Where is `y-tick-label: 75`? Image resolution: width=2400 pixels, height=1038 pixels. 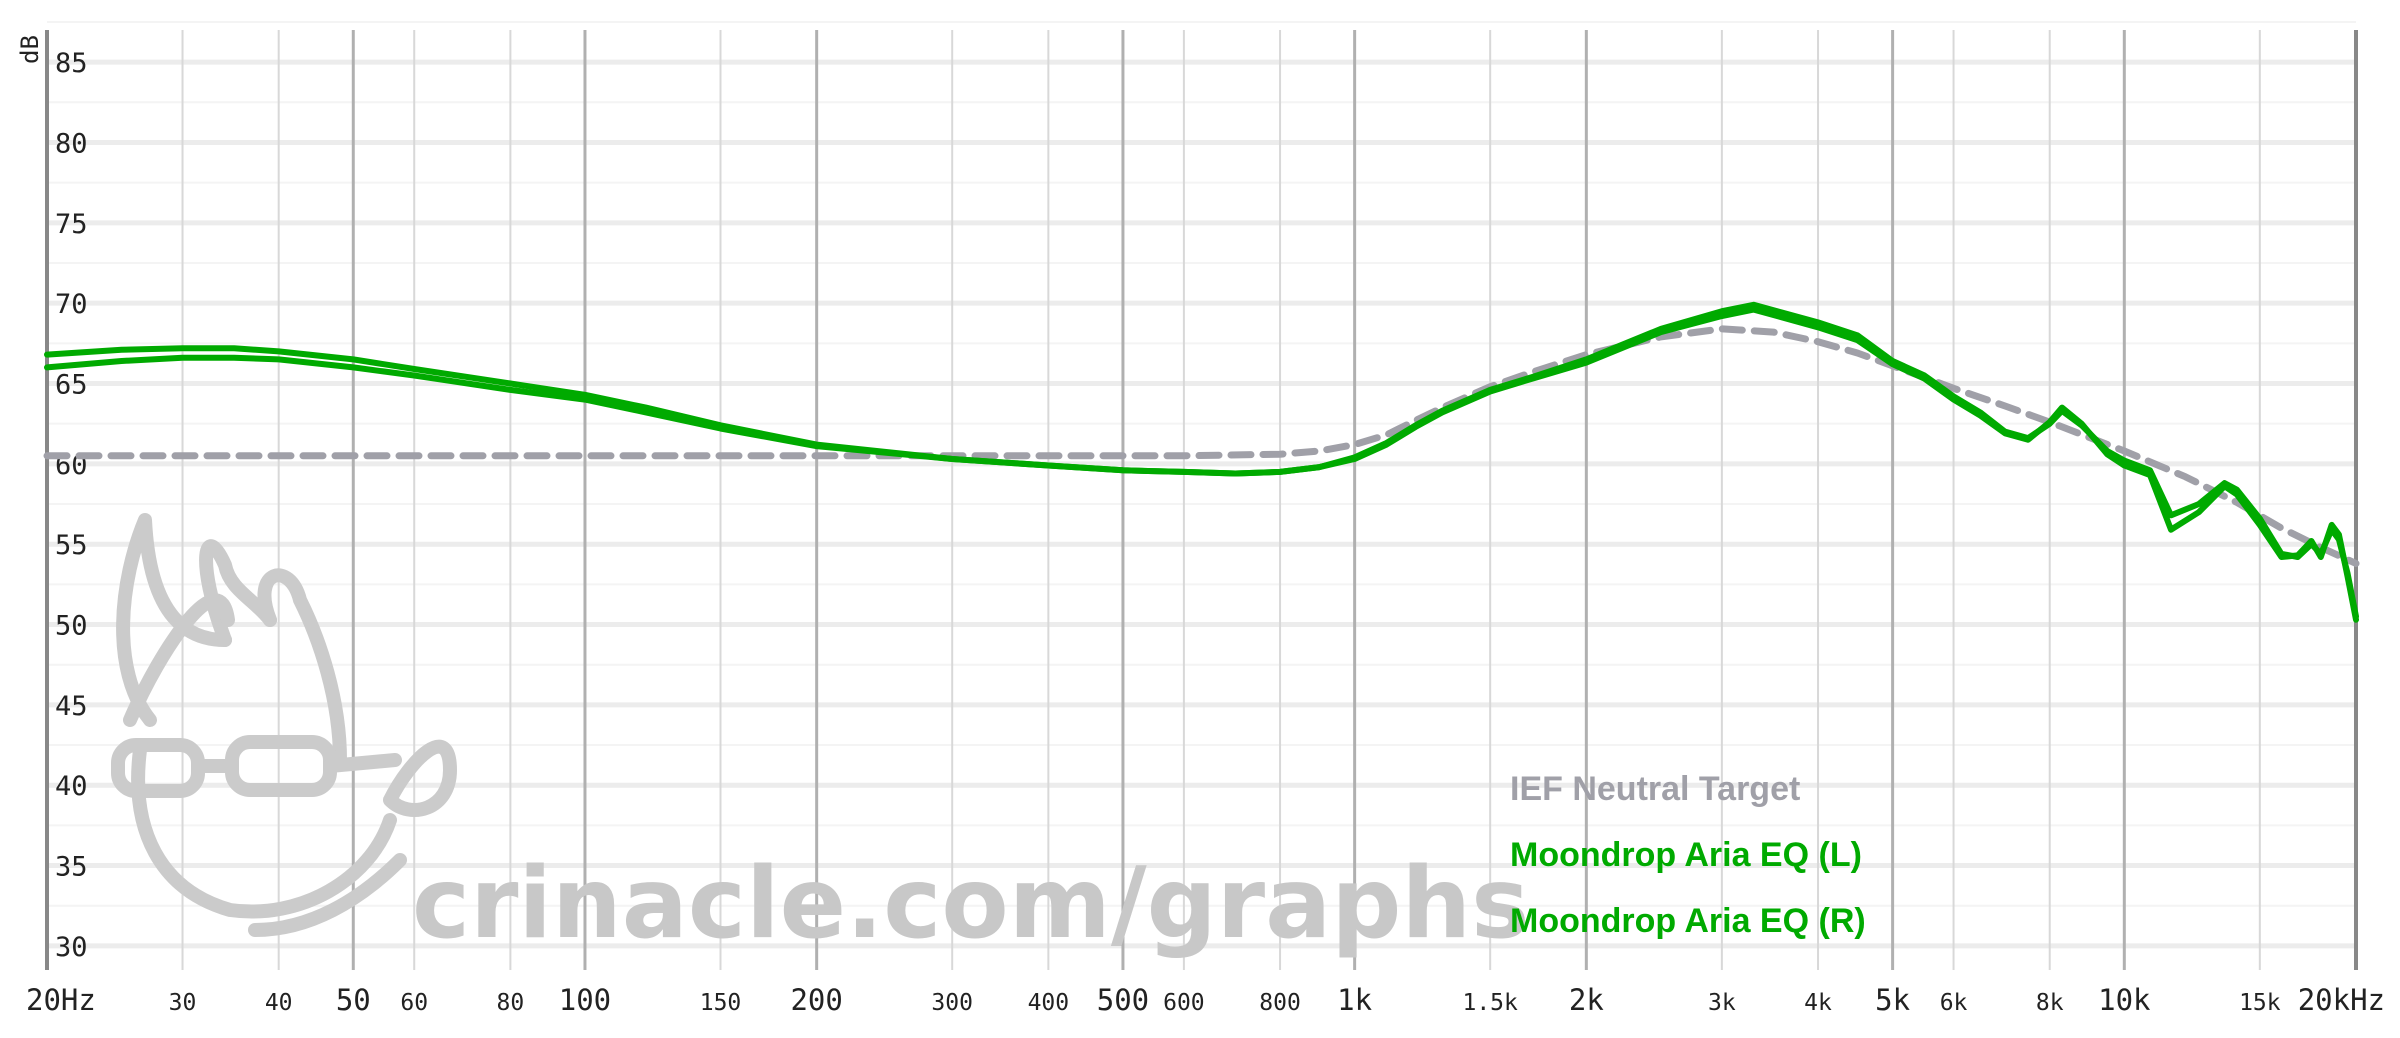
y-tick-label: 75 is located at coordinates (71, 224).